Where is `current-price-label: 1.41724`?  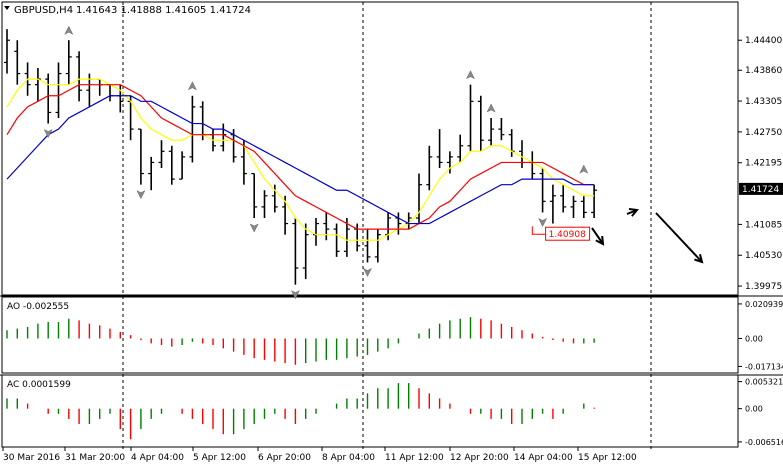 current-price-label: 1.41724 is located at coordinates (760, 190).